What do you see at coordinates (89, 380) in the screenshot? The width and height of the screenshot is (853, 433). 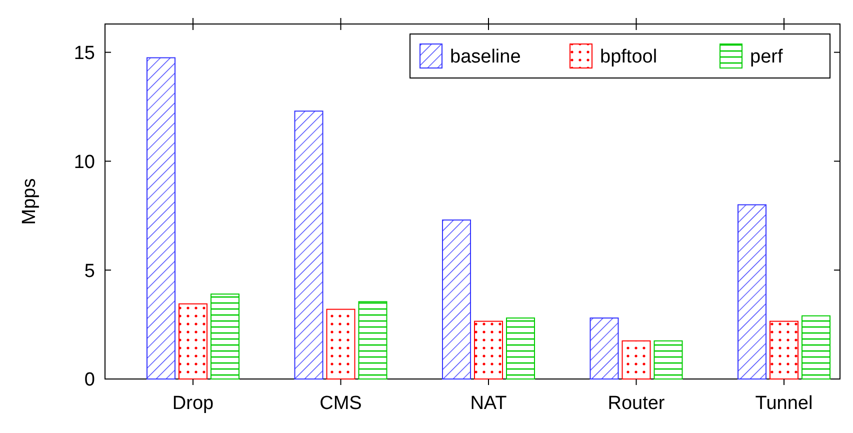 I see `y-tick-label: 0` at bounding box center [89, 380].